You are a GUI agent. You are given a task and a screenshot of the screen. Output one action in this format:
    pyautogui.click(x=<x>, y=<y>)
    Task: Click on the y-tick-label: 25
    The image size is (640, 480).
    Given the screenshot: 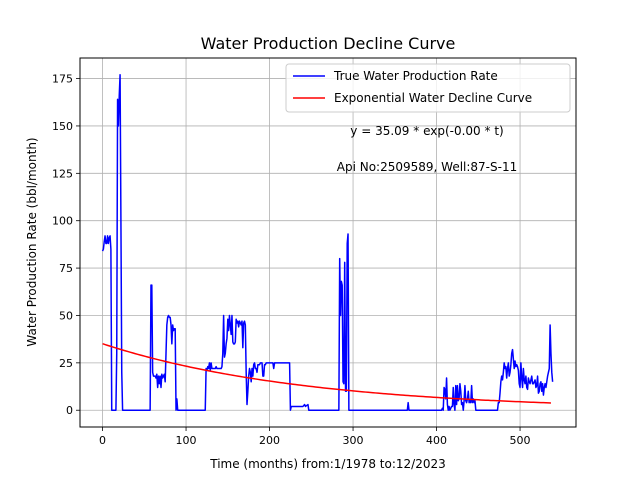 What is the action you would take?
    pyautogui.click(x=66, y=363)
    